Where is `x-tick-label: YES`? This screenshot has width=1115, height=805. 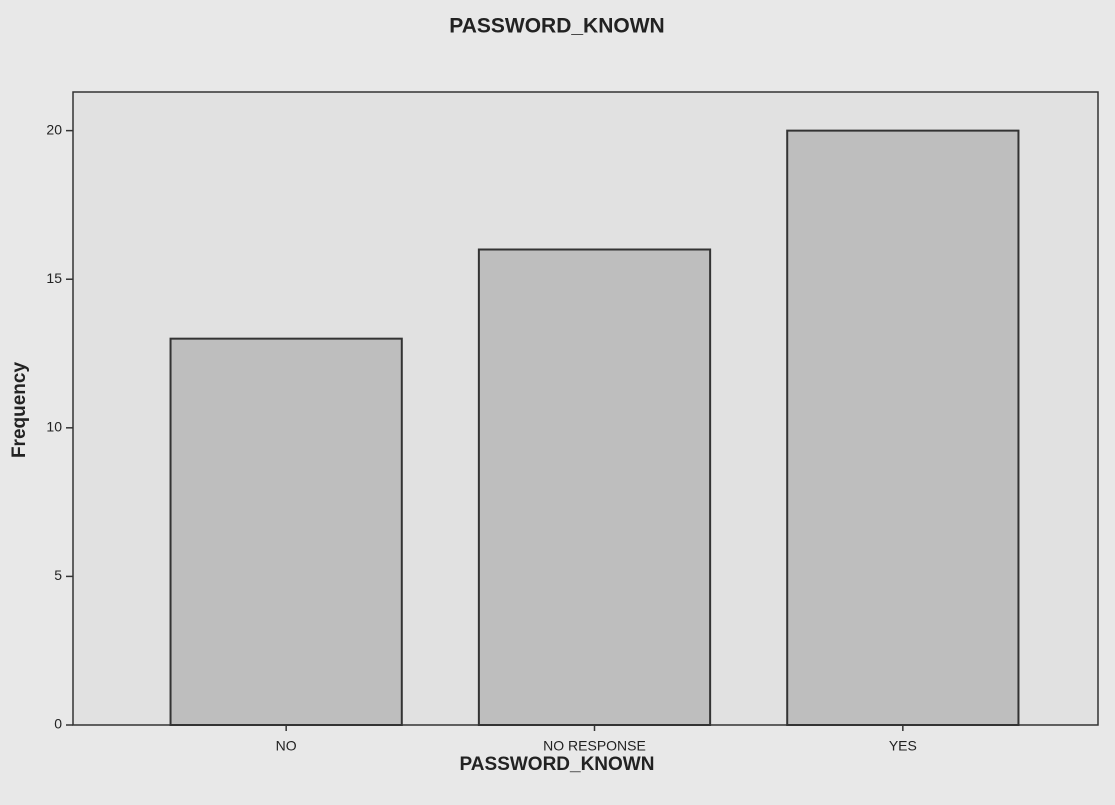 x-tick-label: YES is located at coordinates (903, 746).